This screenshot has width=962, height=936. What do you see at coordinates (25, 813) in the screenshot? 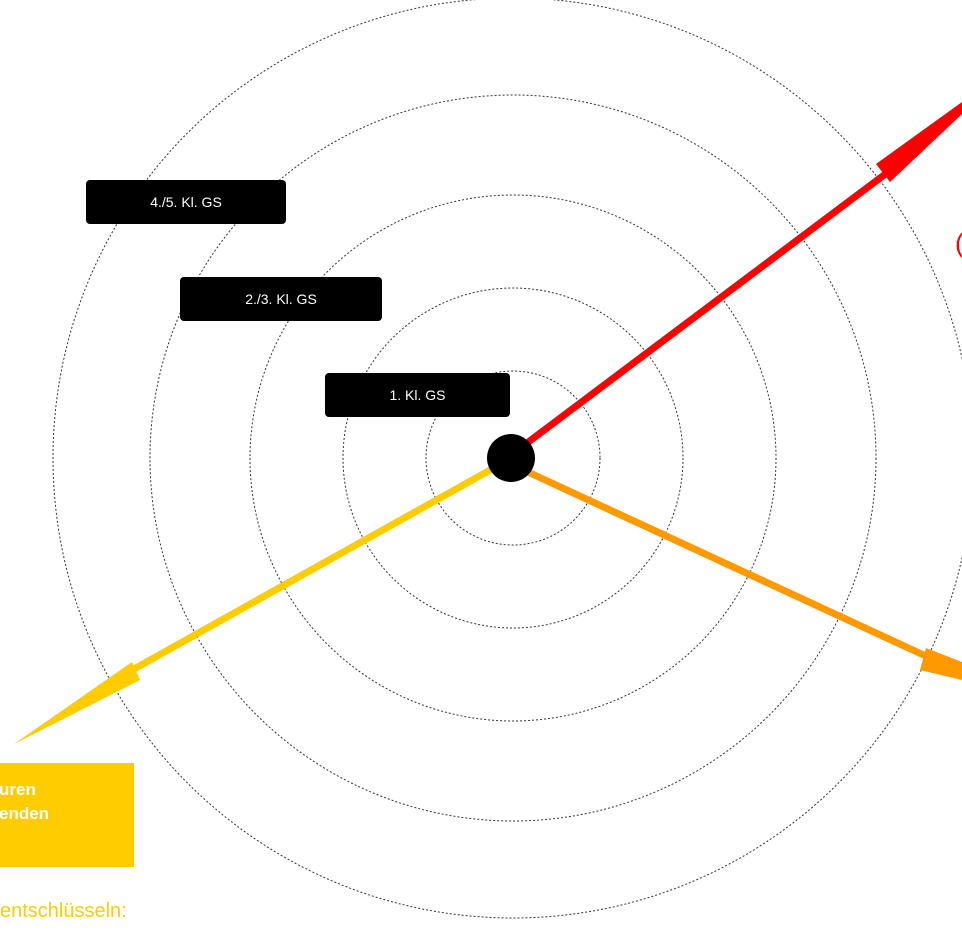
I see `yellow-box-line-2: enden` at bounding box center [25, 813].